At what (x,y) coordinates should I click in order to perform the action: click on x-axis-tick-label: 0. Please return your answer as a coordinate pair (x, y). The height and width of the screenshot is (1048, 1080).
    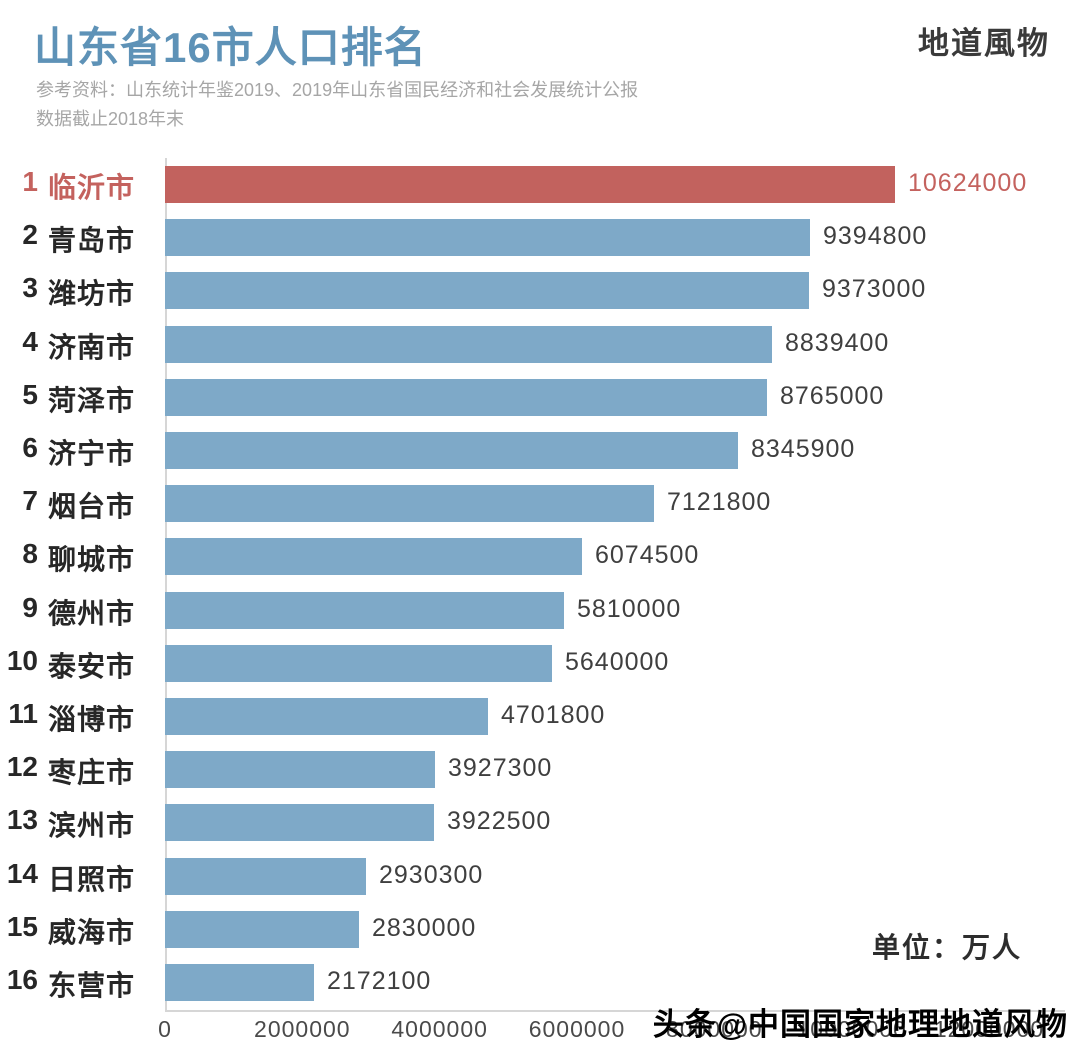
    Looking at the image, I should click on (165, 1029).